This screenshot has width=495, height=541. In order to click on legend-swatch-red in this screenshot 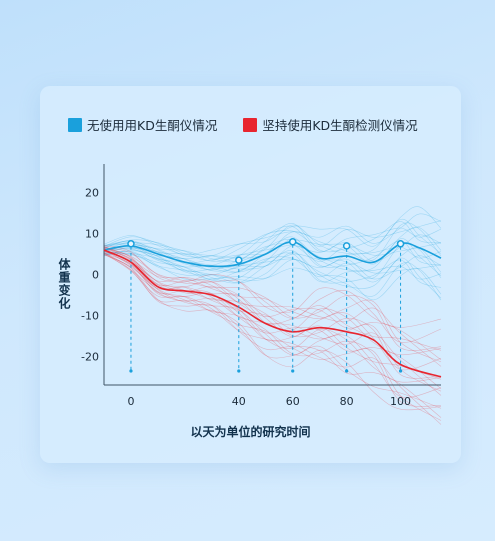, I will do `click(250, 124)`.